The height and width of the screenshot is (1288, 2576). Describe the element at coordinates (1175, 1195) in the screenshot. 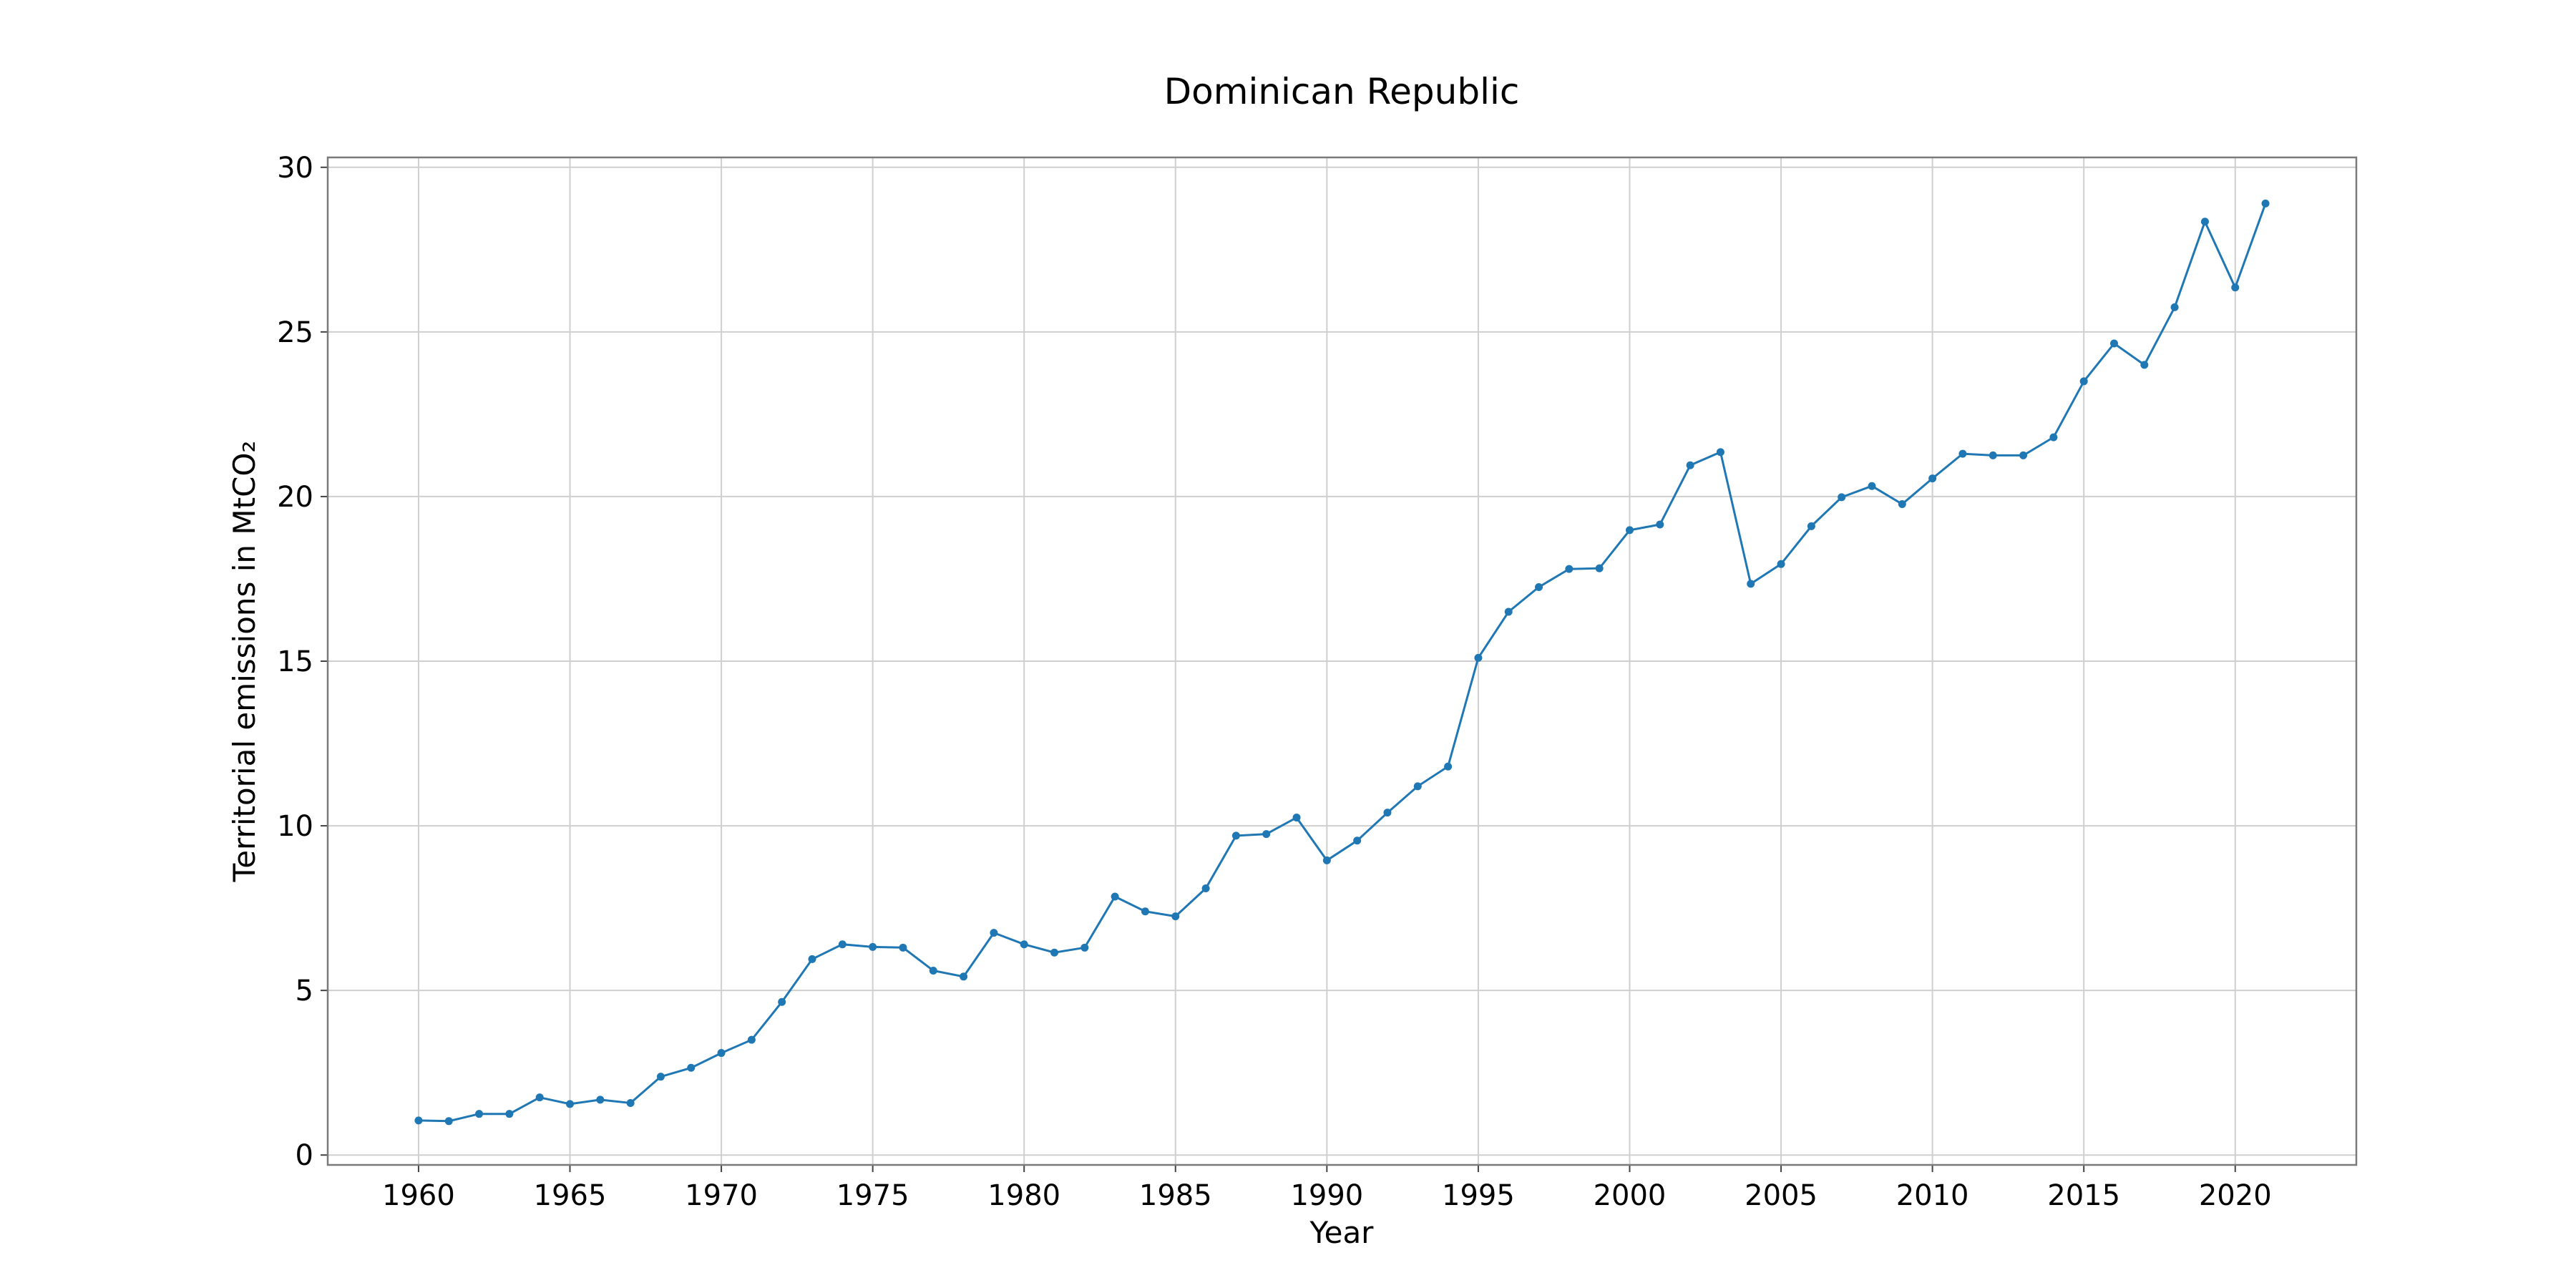

I see `x-tick-label: 1985` at that location.